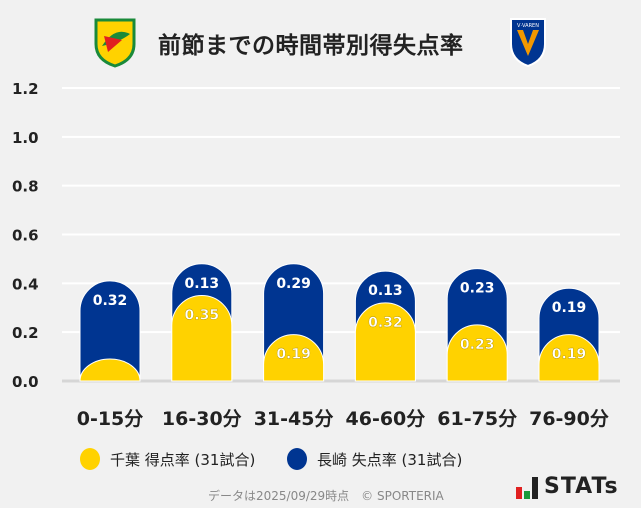 This screenshot has height=508, width=641. What do you see at coordinates (115, 43) in the screenshot?
I see `home-team-logo` at bounding box center [115, 43].